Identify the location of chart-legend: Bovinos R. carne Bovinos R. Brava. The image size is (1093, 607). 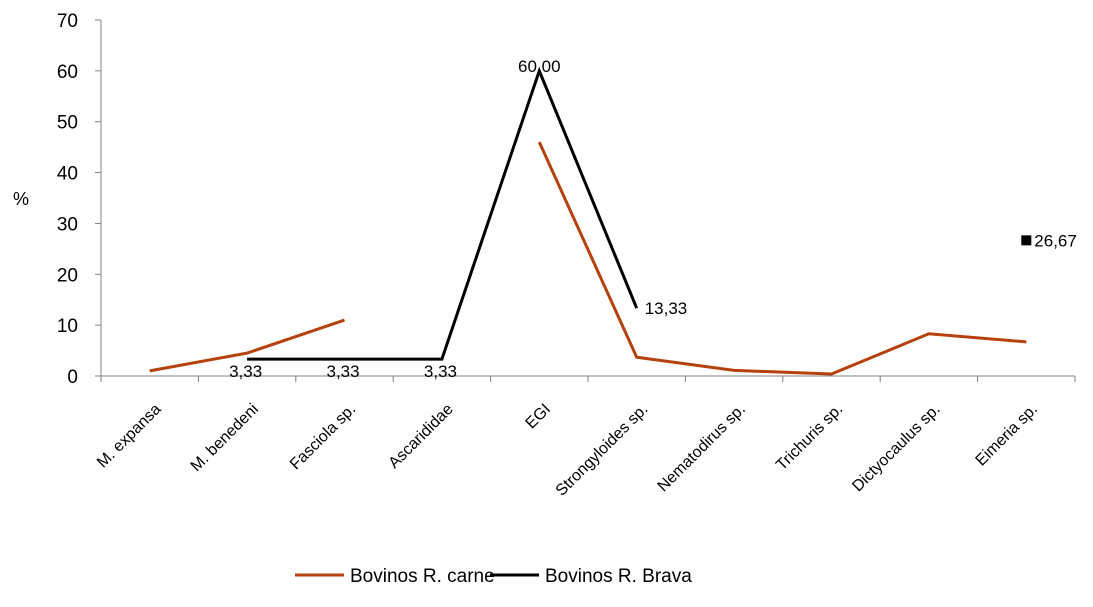
(493, 576).